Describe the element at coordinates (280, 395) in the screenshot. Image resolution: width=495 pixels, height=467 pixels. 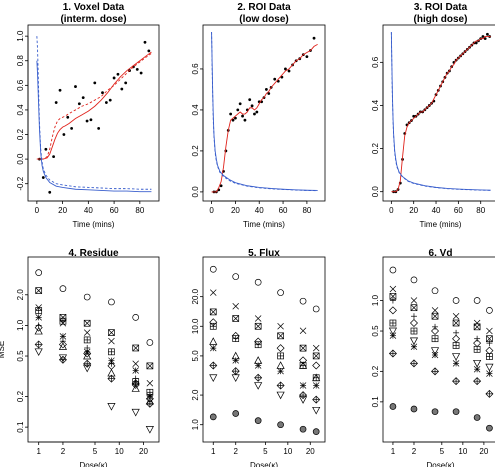
I see `marker-triangle-down` at that location.